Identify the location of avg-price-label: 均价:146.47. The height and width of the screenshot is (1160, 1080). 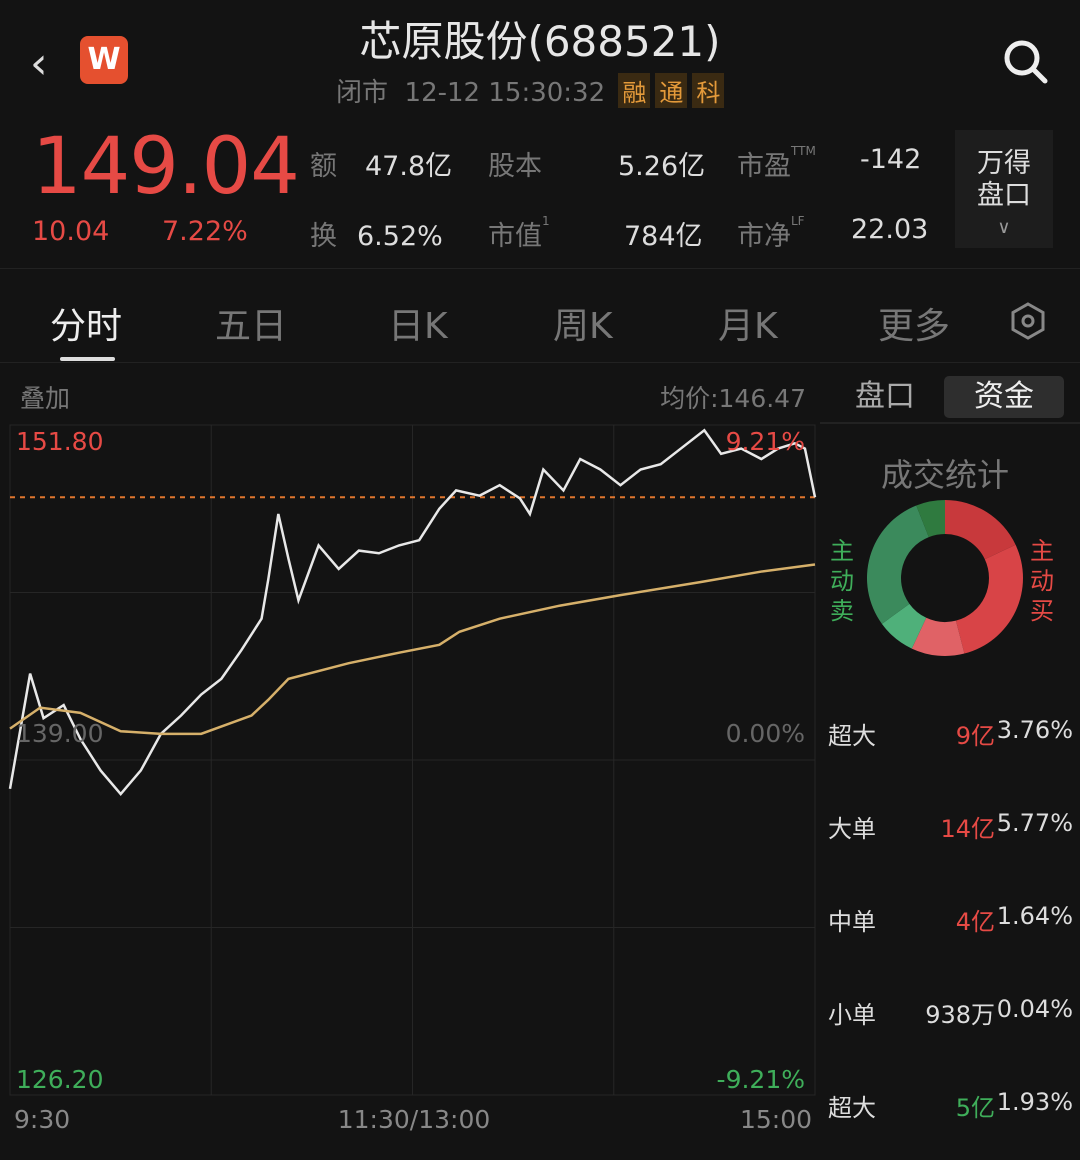
(733, 398).